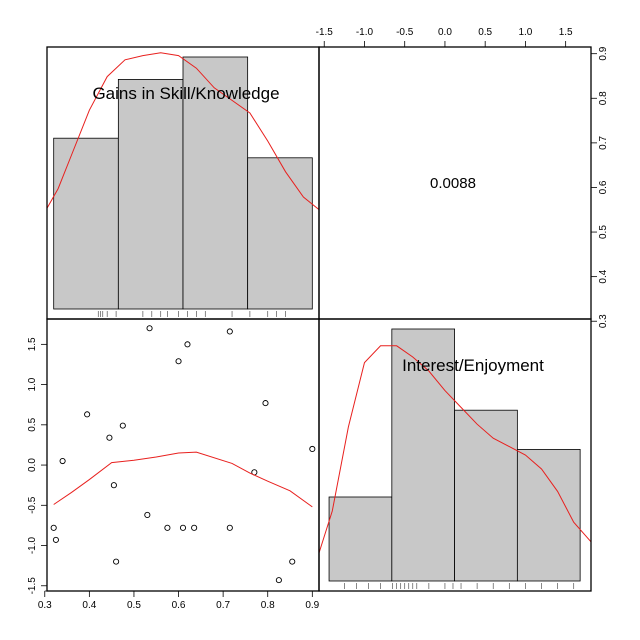 This screenshot has height=640, width=640. Describe the element at coordinates (566, 32) in the screenshot. I see `tick-label-top: 1.5` at that location.